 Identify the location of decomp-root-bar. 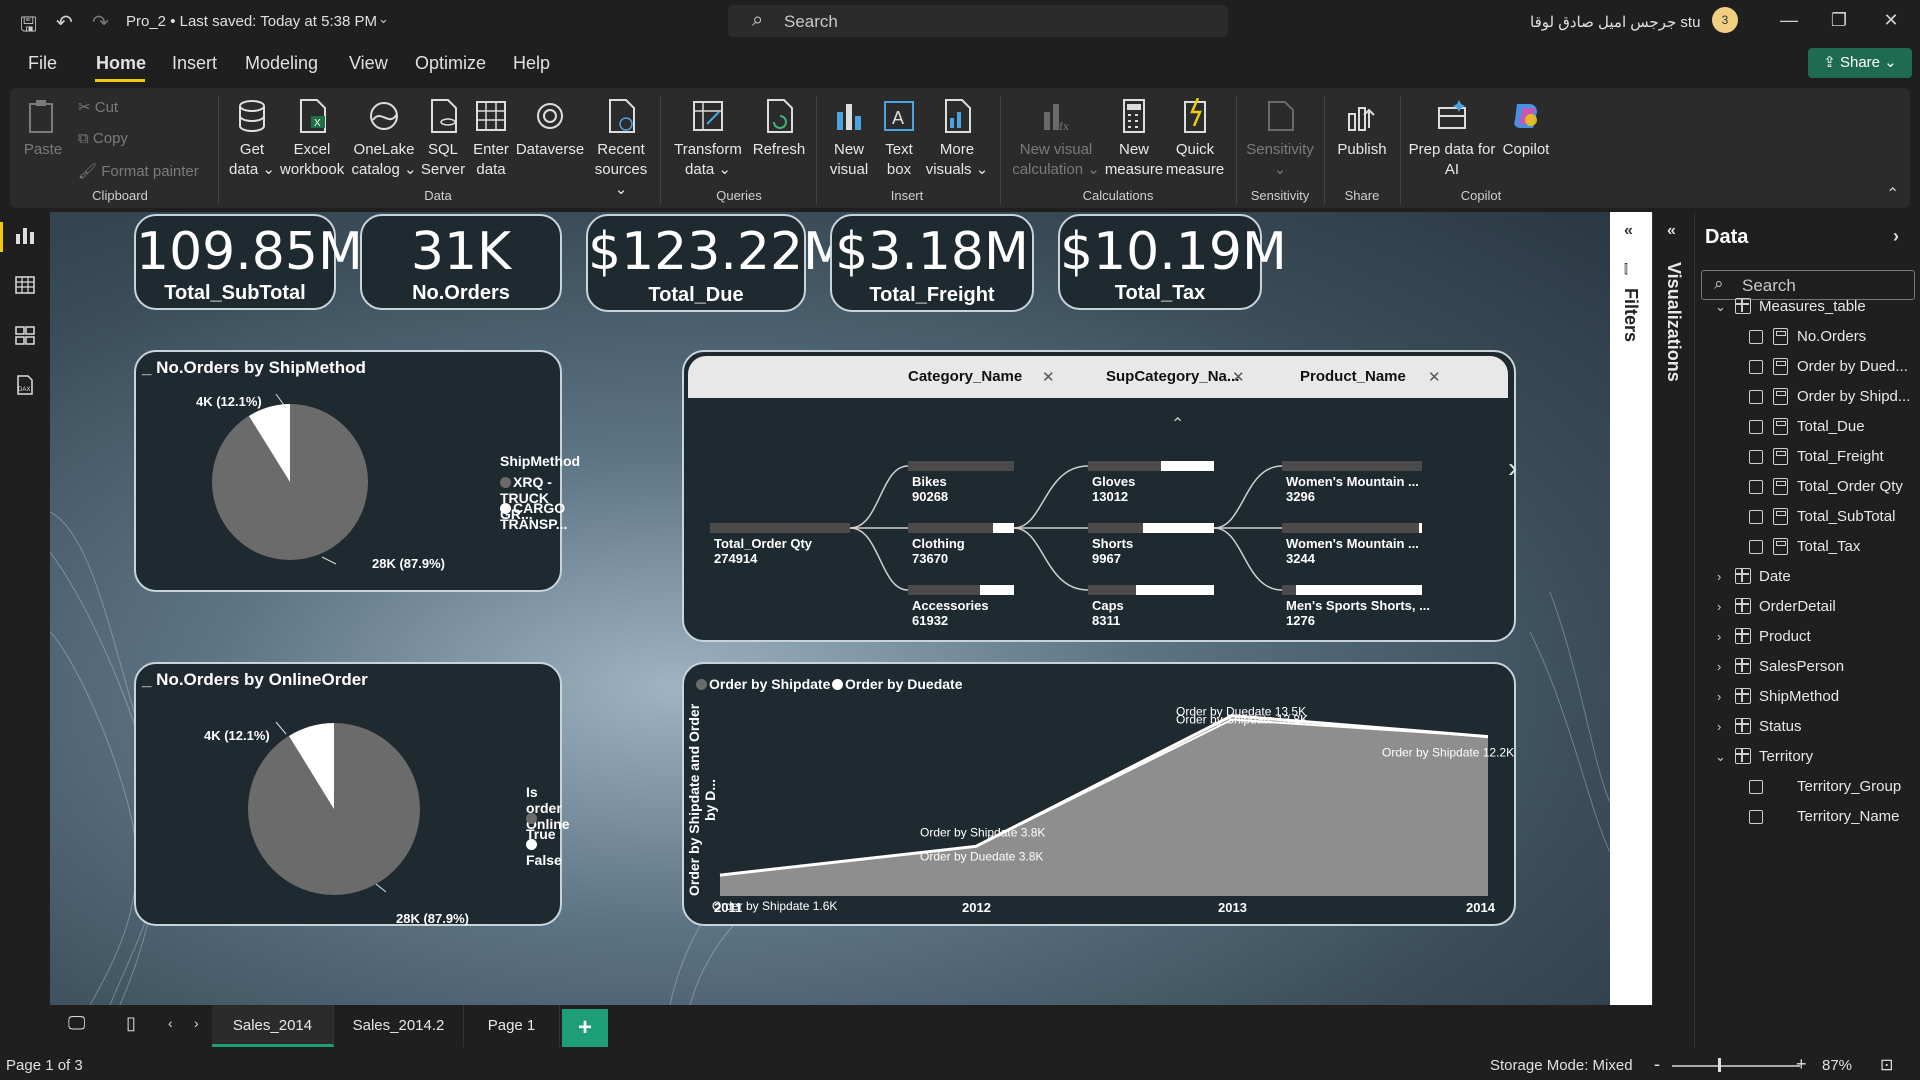
(780, 528).